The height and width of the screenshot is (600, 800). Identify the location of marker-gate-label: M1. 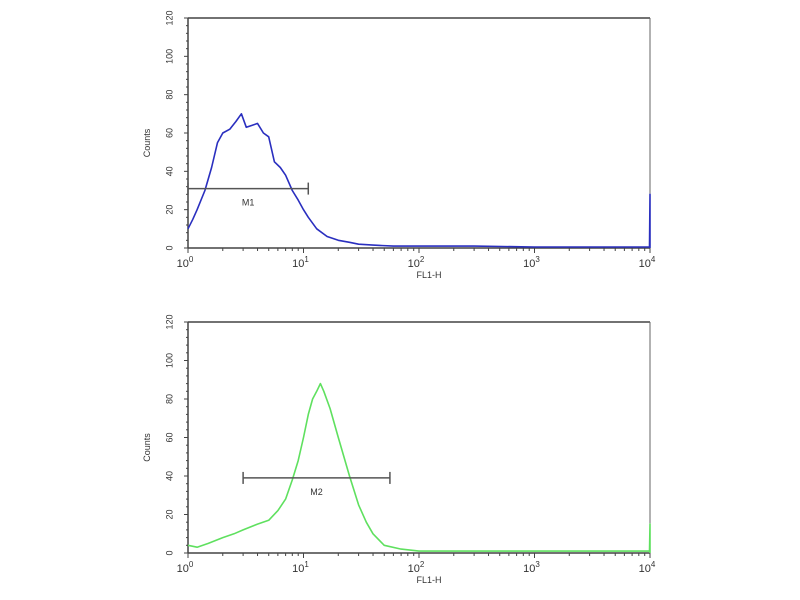
(248, 203).